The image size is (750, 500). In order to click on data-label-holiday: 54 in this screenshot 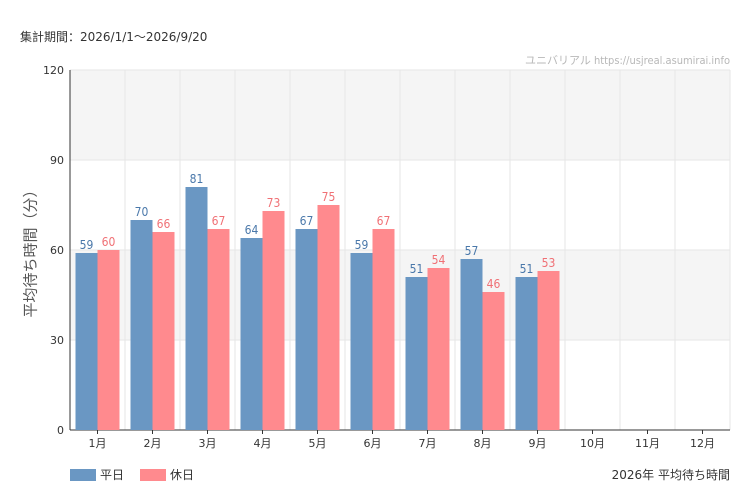, I will do `click(439, 260)`.